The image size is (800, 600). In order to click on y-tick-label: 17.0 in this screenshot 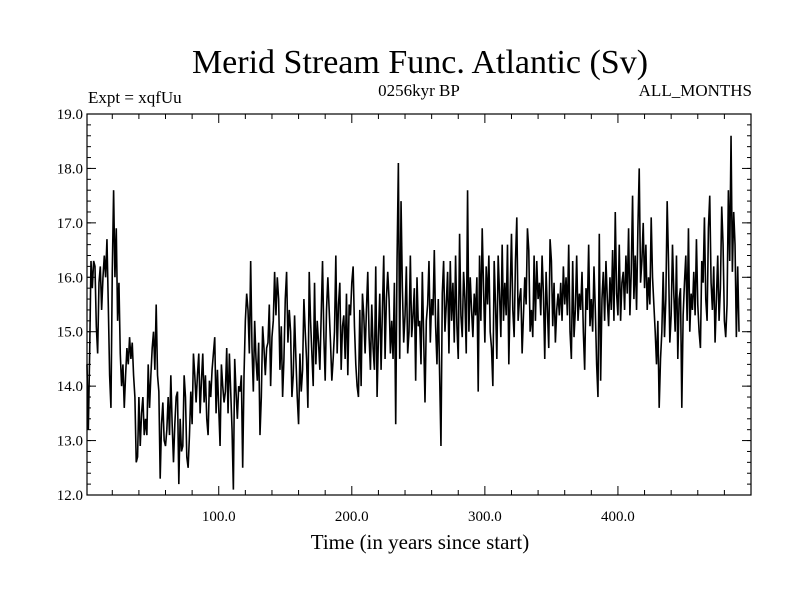, I will do `click(70, 224)`.